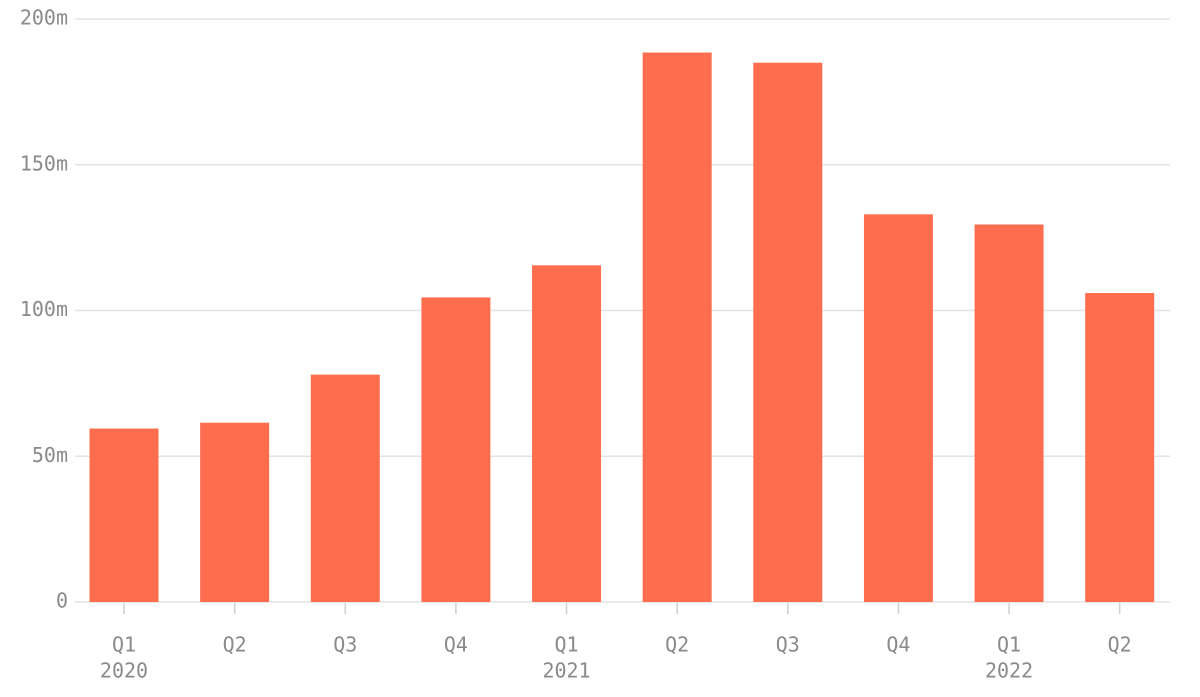 The image size is (1200, 697). I want to click on y-tick-label: 100m, so click(44, 309).